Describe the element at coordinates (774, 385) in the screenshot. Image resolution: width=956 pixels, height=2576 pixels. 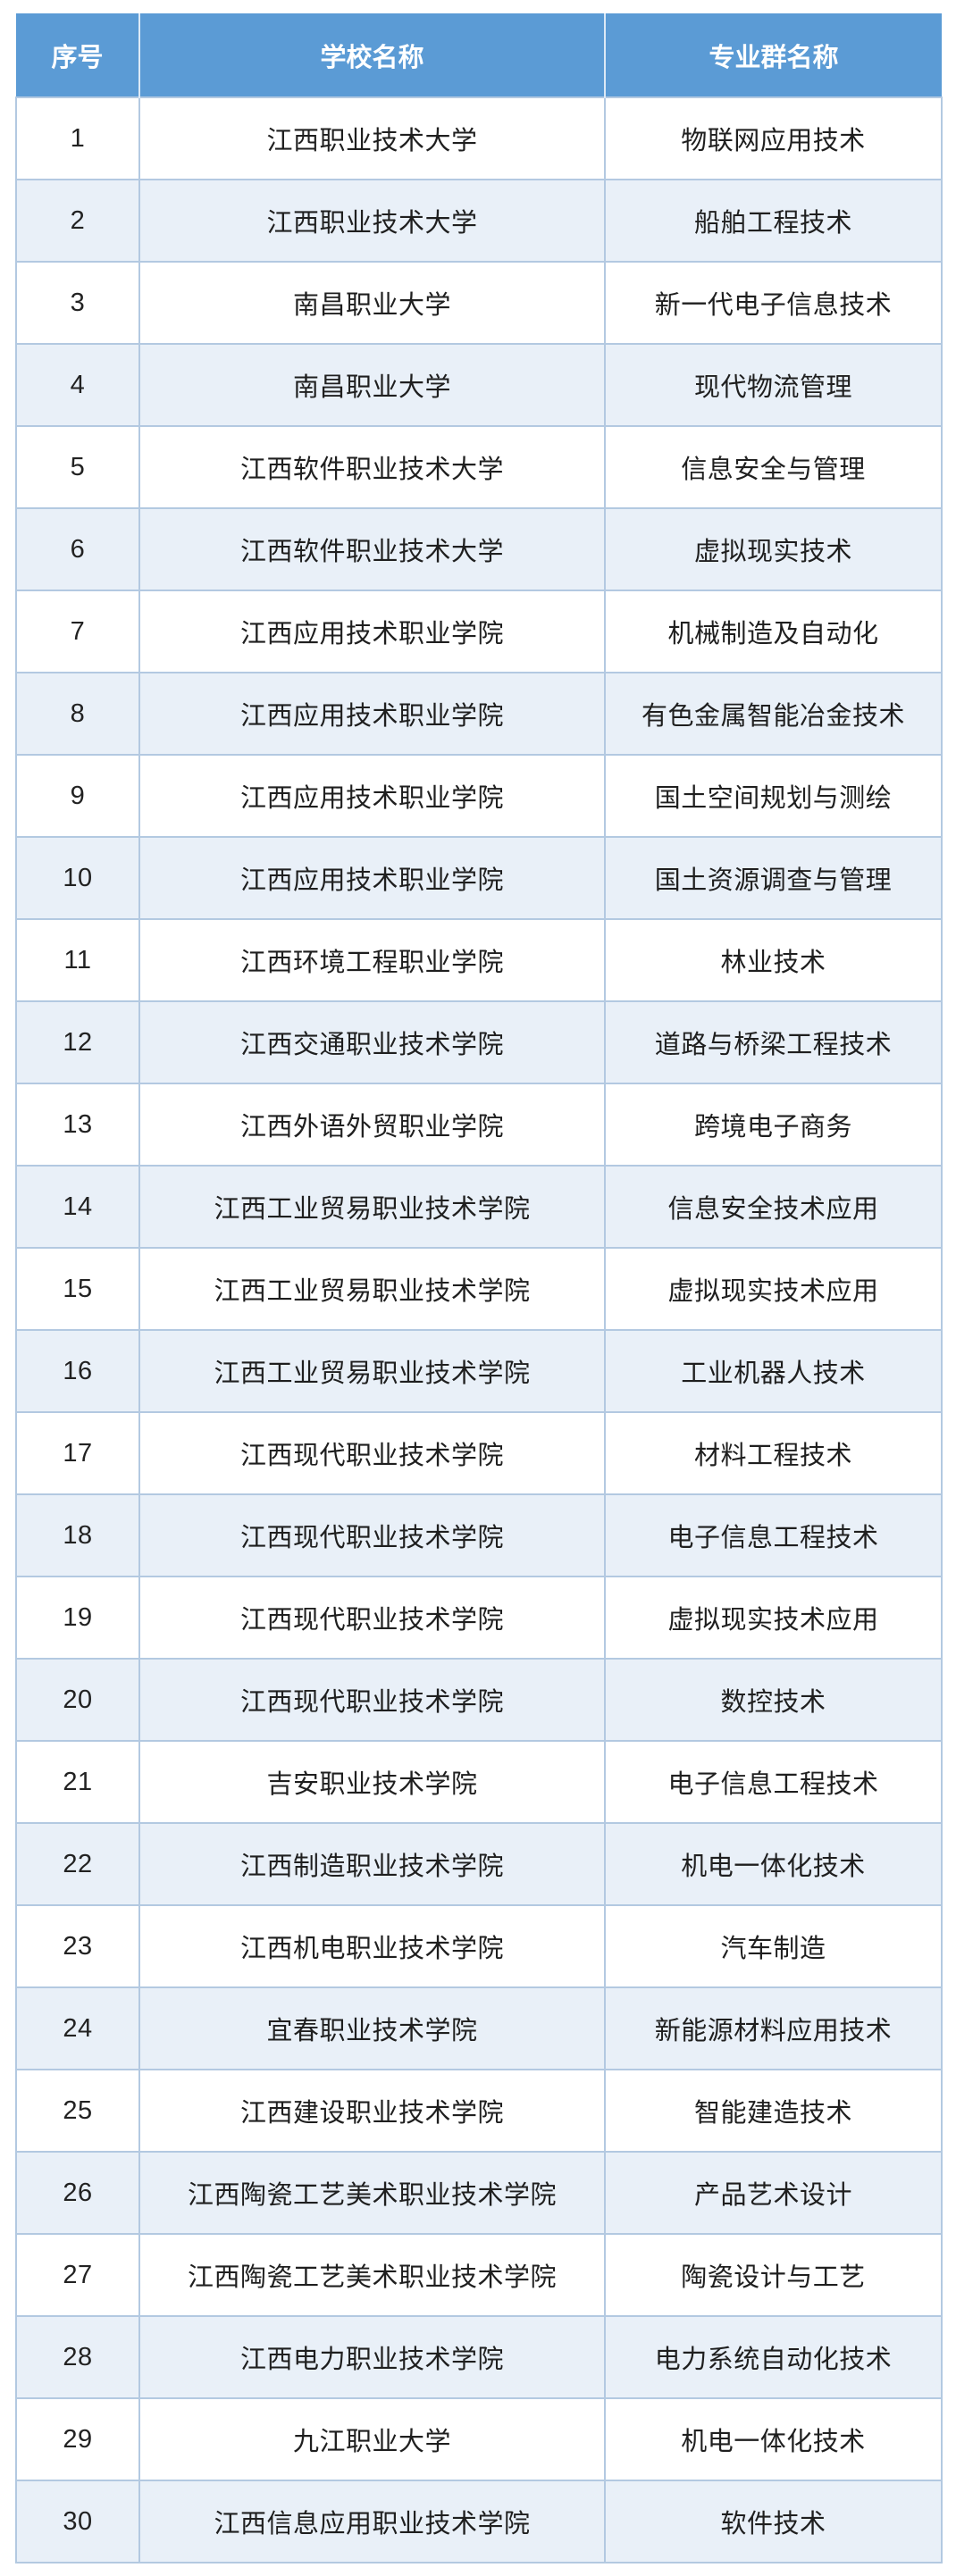
I see `major-group-cell: 现代物流管理` at that location.